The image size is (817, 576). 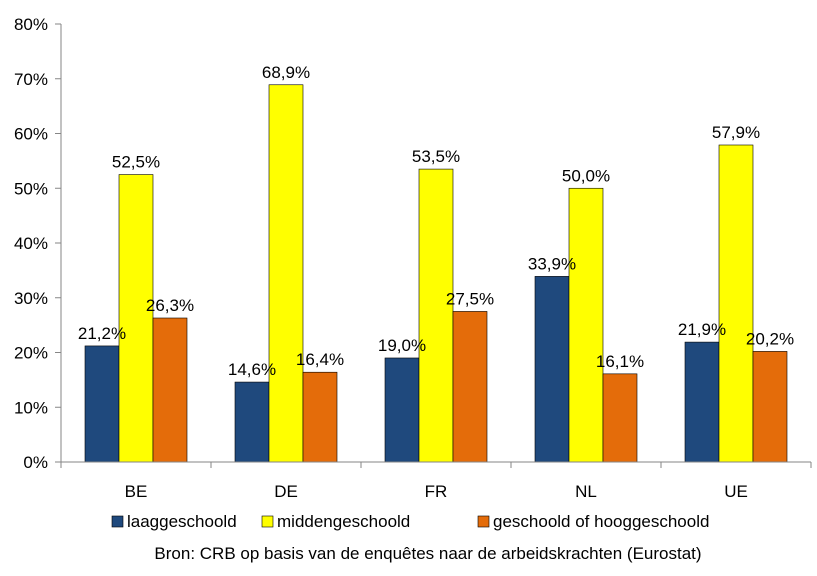 I want to click on data-label: 57,9%, so click(x=736, y=132).